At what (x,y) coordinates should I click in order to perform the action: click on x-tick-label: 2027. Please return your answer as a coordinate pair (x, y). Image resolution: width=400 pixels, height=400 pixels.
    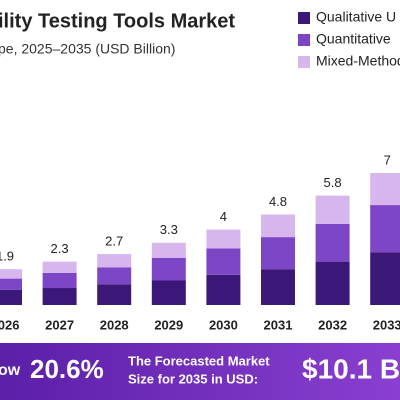
    Looking at the image, I should click on (59, 324).